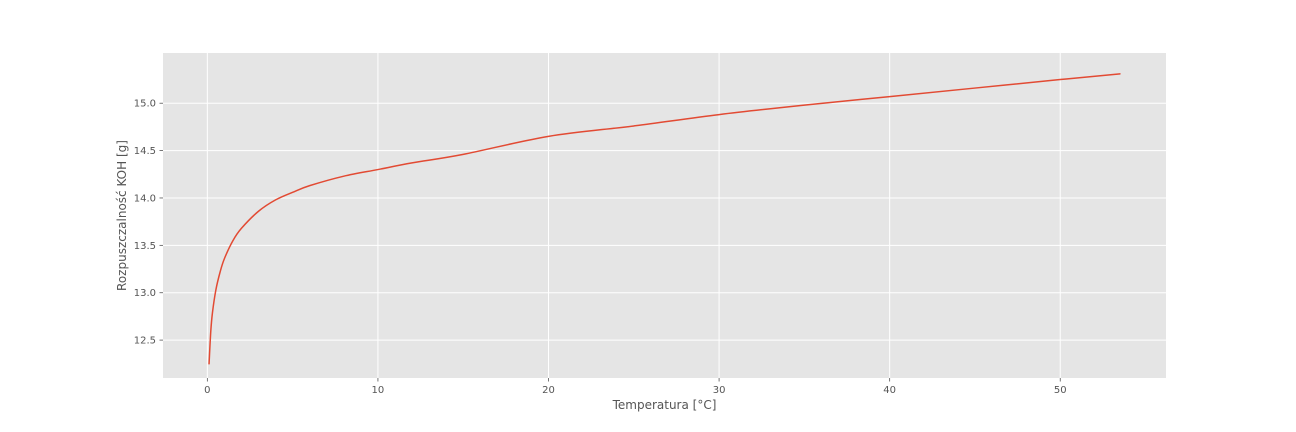 The image size is (1296, 432). I want to click on y-tick-label: 15.0, so click(145, 104).